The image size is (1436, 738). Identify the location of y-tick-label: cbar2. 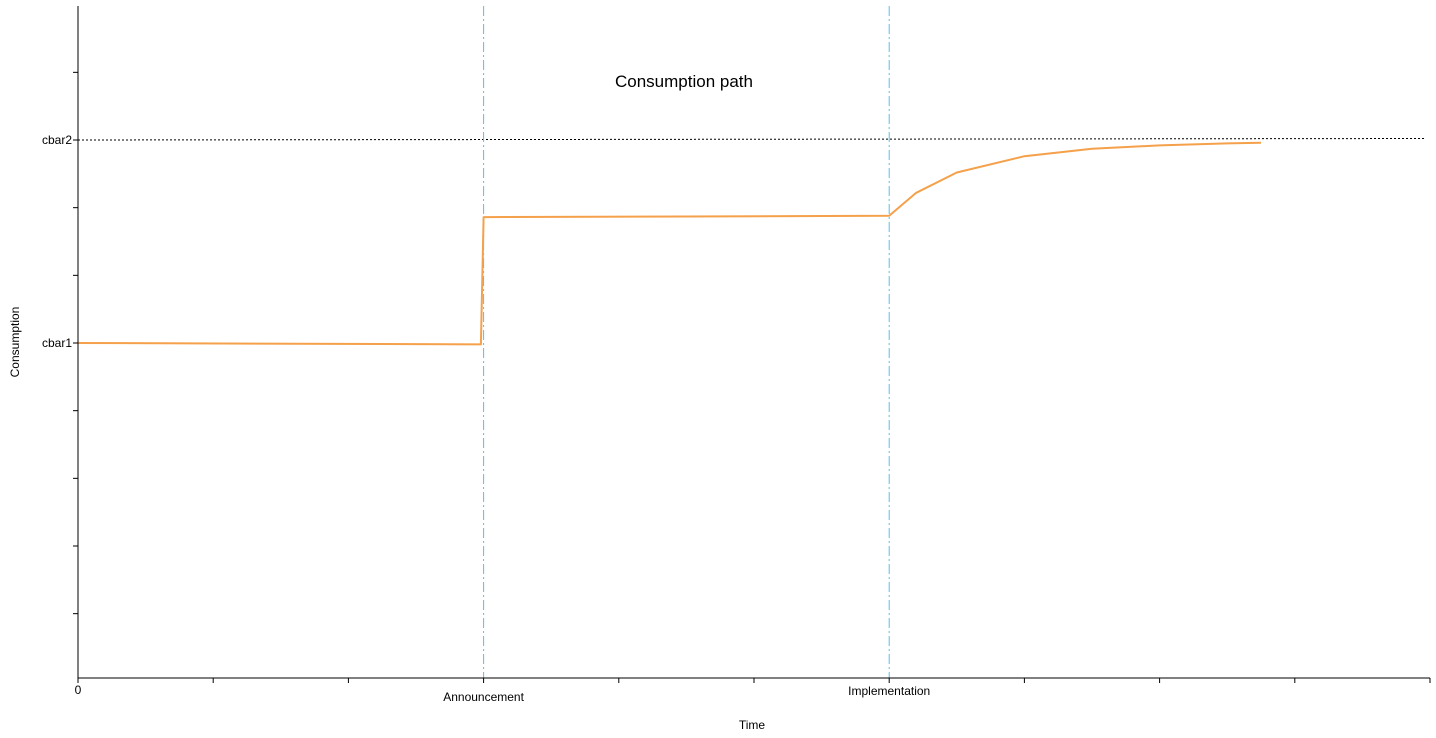
(57, 140).